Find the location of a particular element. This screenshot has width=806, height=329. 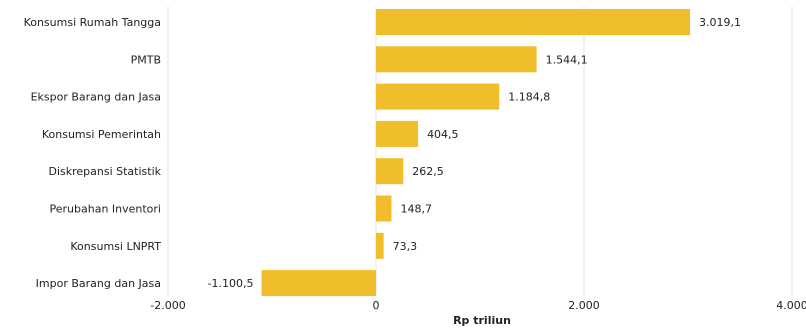

category-label: Konsumsi LNPRT is located at coordinates (115, 246).